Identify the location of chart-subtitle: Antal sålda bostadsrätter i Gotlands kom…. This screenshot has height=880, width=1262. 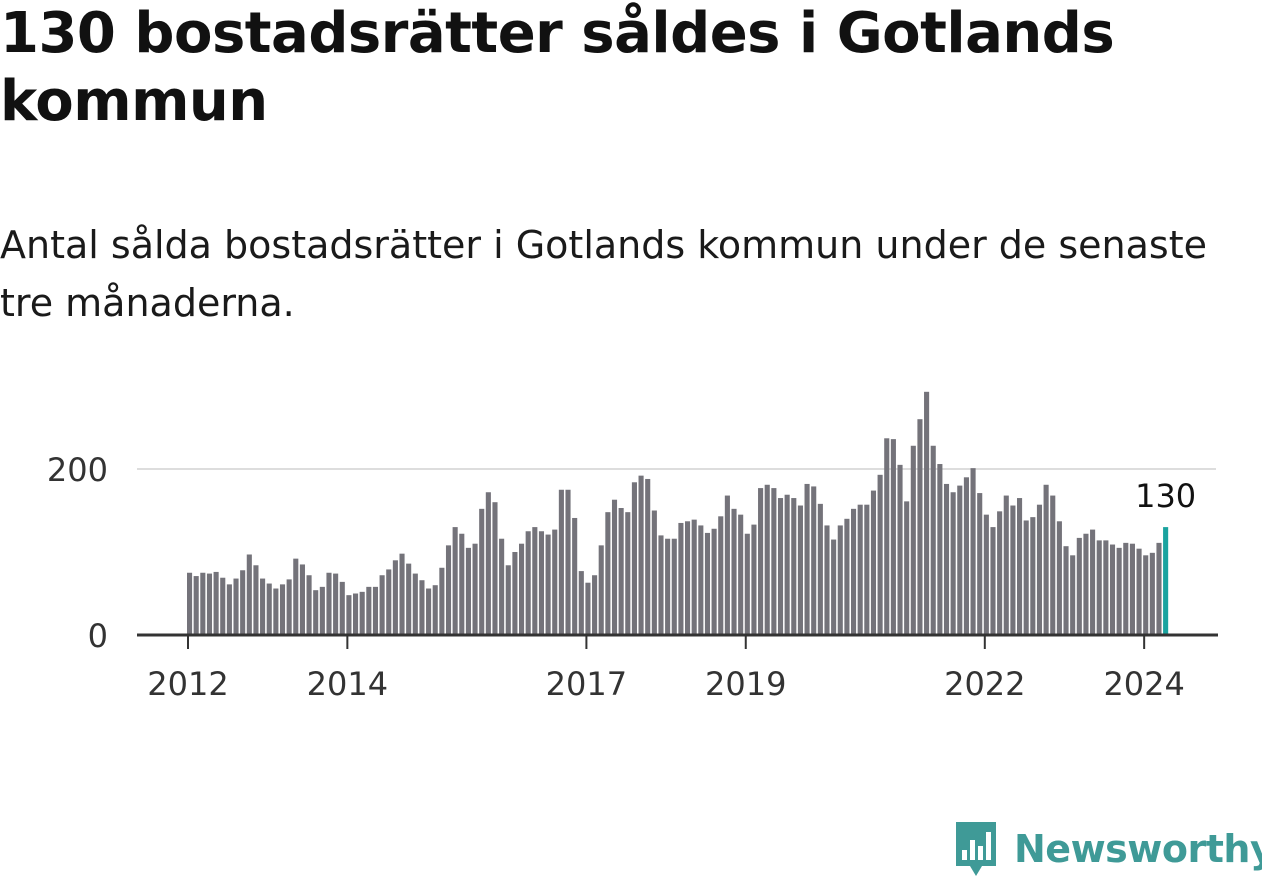
(604, 274).